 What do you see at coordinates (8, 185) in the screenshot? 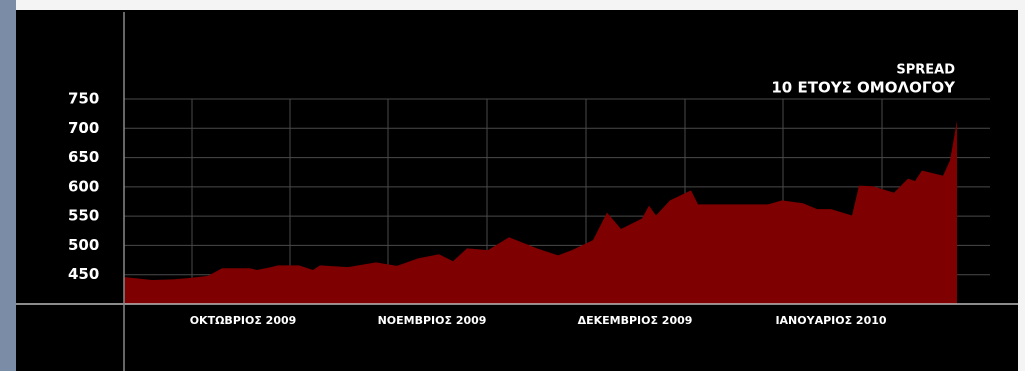
I see `side-strip` at bounding box center [8, 185].